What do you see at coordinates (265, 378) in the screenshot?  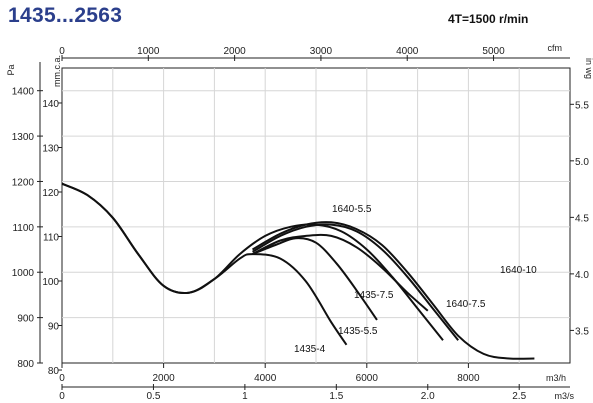 I see `x-tick-label: 4000` at bounding box center [265, 378].